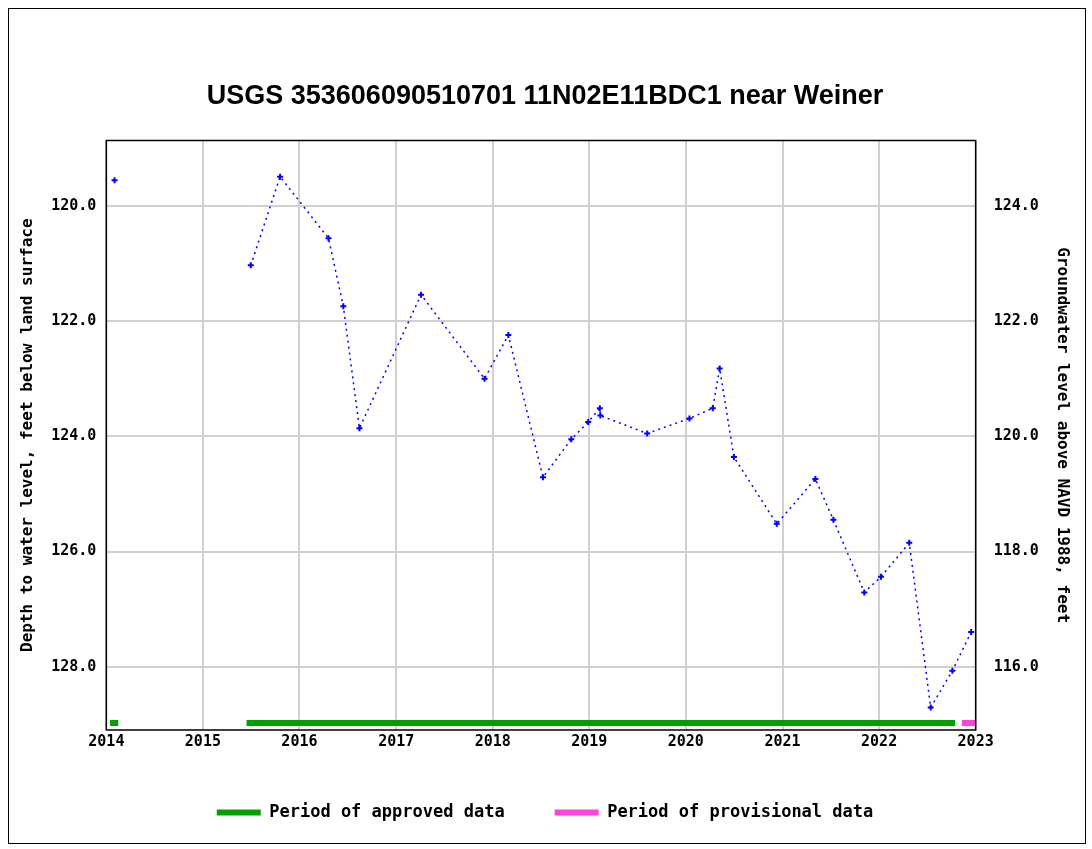 Image resolution: width=1092 pixels, height=849 pixels. I want to click on y2-tick-label: 116.0, so click(1016, 665).